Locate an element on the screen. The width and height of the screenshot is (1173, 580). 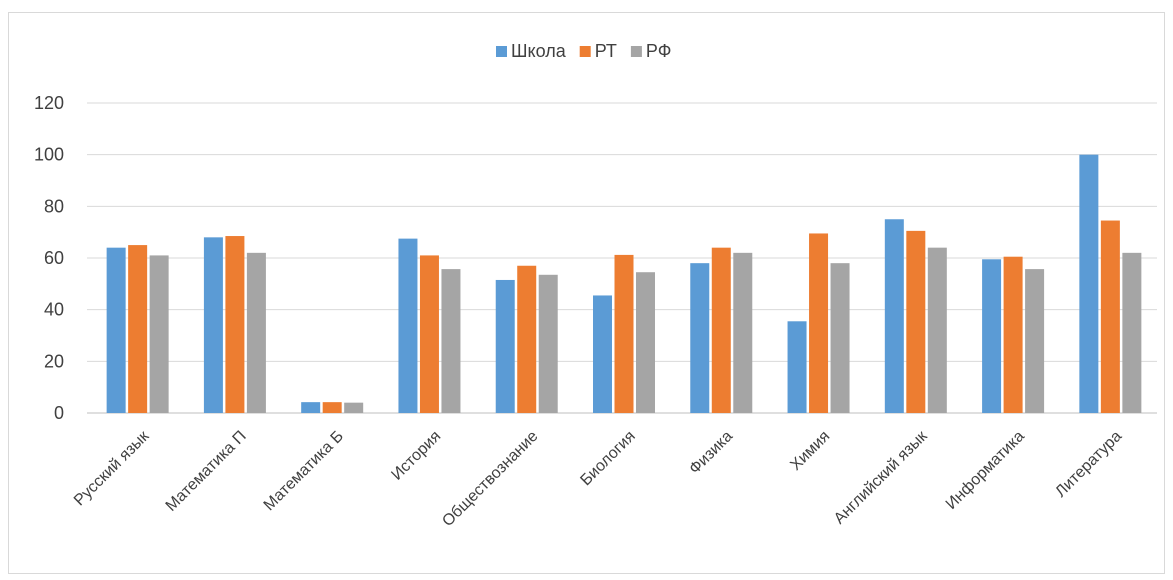
bar-Школа-Химия is located at coordinates (797, 367).